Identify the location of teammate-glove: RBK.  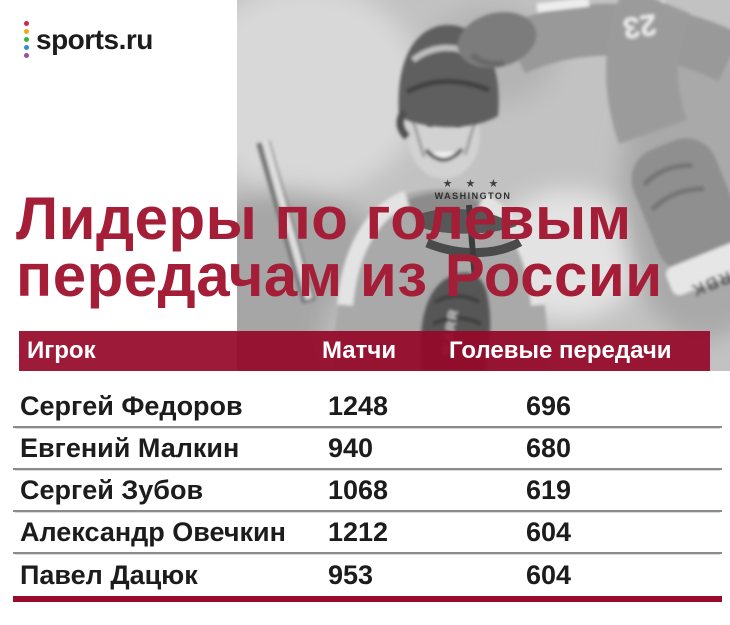
(680, 219).